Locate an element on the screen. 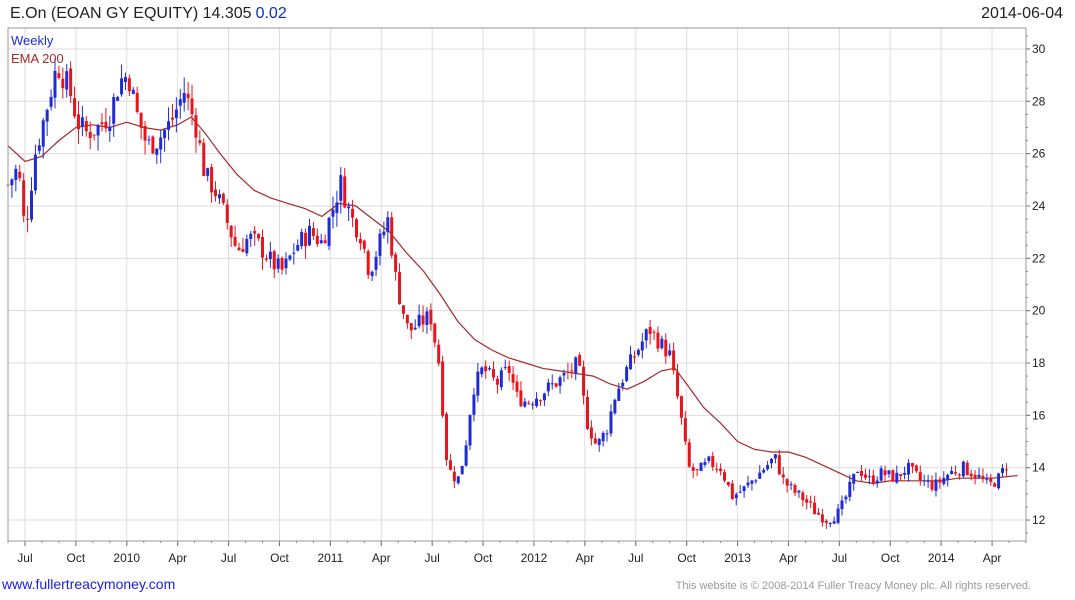  y-tick-label: 14 is located at coordinates (1039, 468).